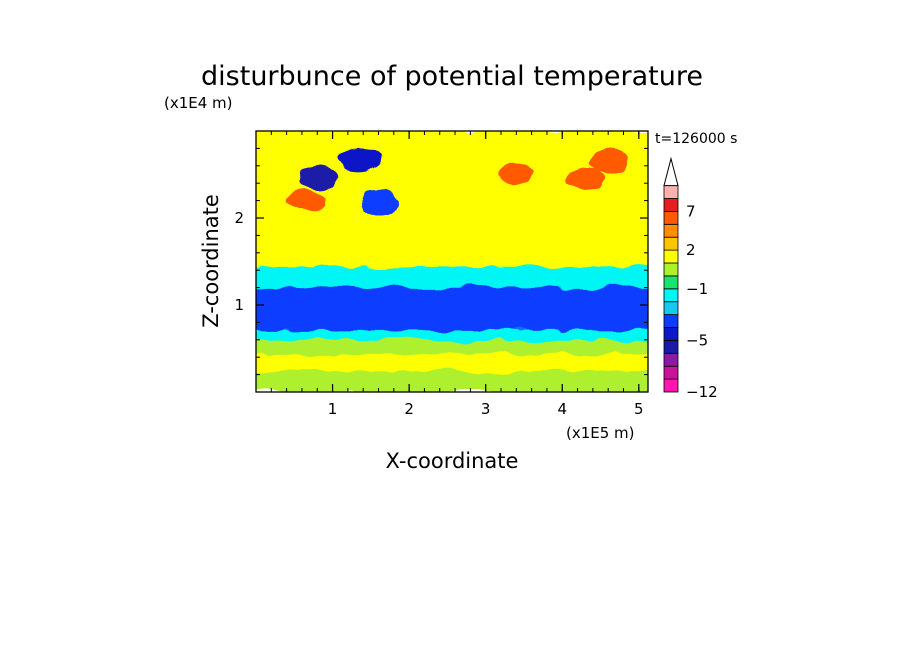  What do you see at coordinates (696, 139) in the screenshot?
I see `time-label: t=126000 s` at bounding box center [696, 139].